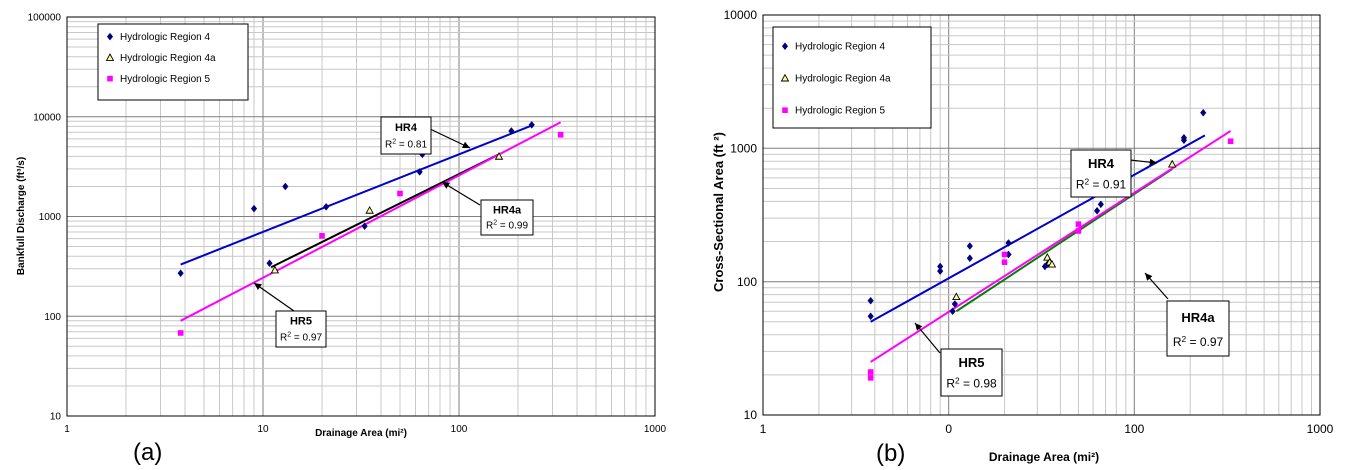  What do you see at coordinates (487, 208) in the screenshot?
I see `annotation-hr4a: HR4a R2 = 0.99` at bounding box center [487, 208].